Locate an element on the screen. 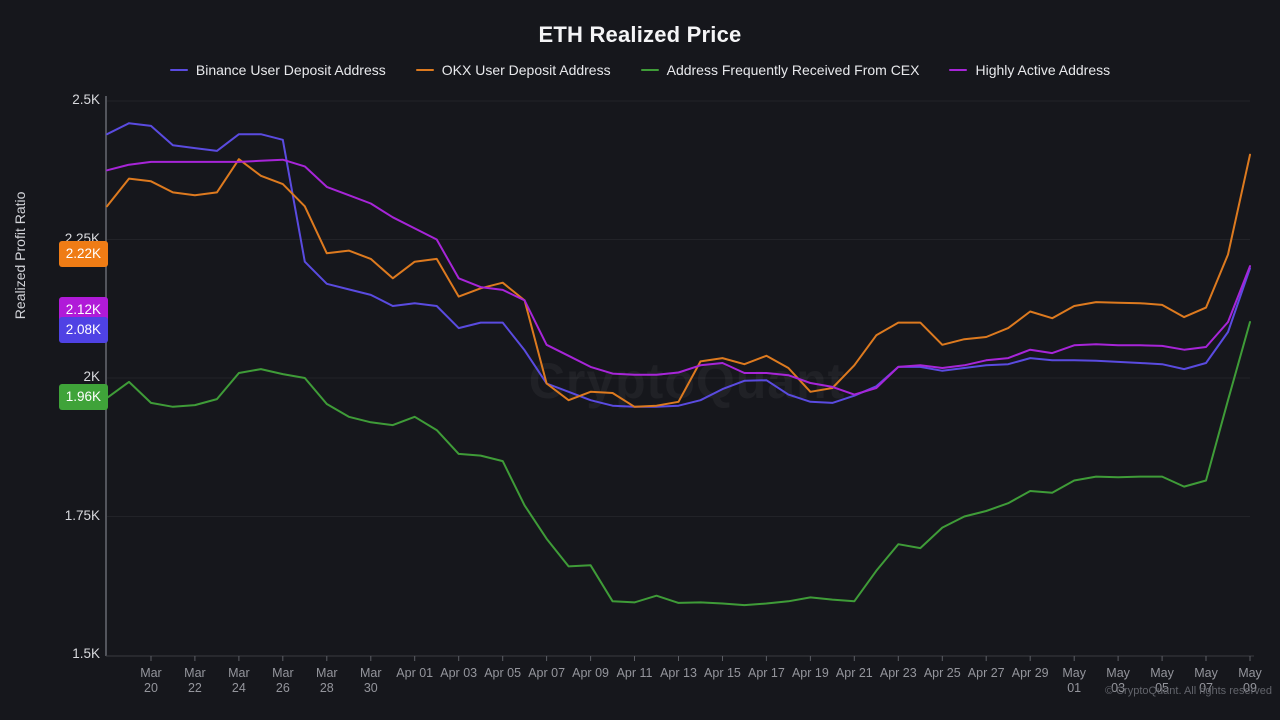 This screenshot has height=720, width=1280. legend-item-binance: Binance User Deposit Address is located at coordinates (277, 70).